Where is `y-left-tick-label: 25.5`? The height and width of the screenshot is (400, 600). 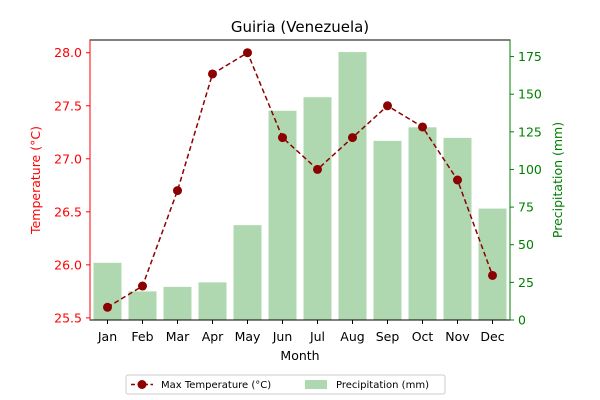
y-left-tick-label: 25.5 is located at coordinates (68, 317).